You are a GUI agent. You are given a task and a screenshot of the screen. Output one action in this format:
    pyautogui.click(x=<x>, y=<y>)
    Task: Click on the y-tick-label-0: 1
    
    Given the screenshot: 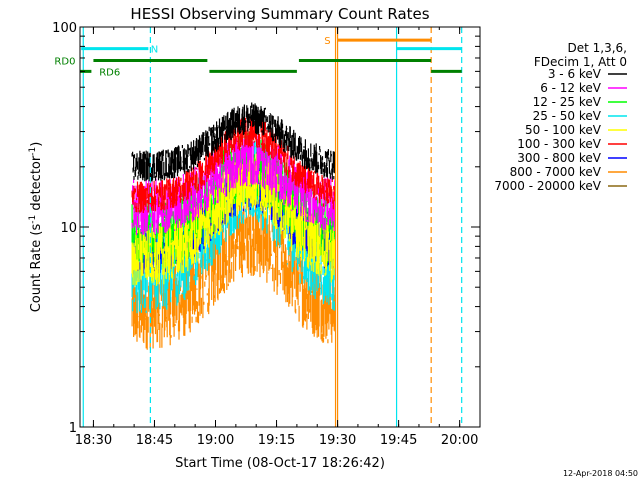 What is the action you would take?
    pyautogui.click(x=73, y=428)
    